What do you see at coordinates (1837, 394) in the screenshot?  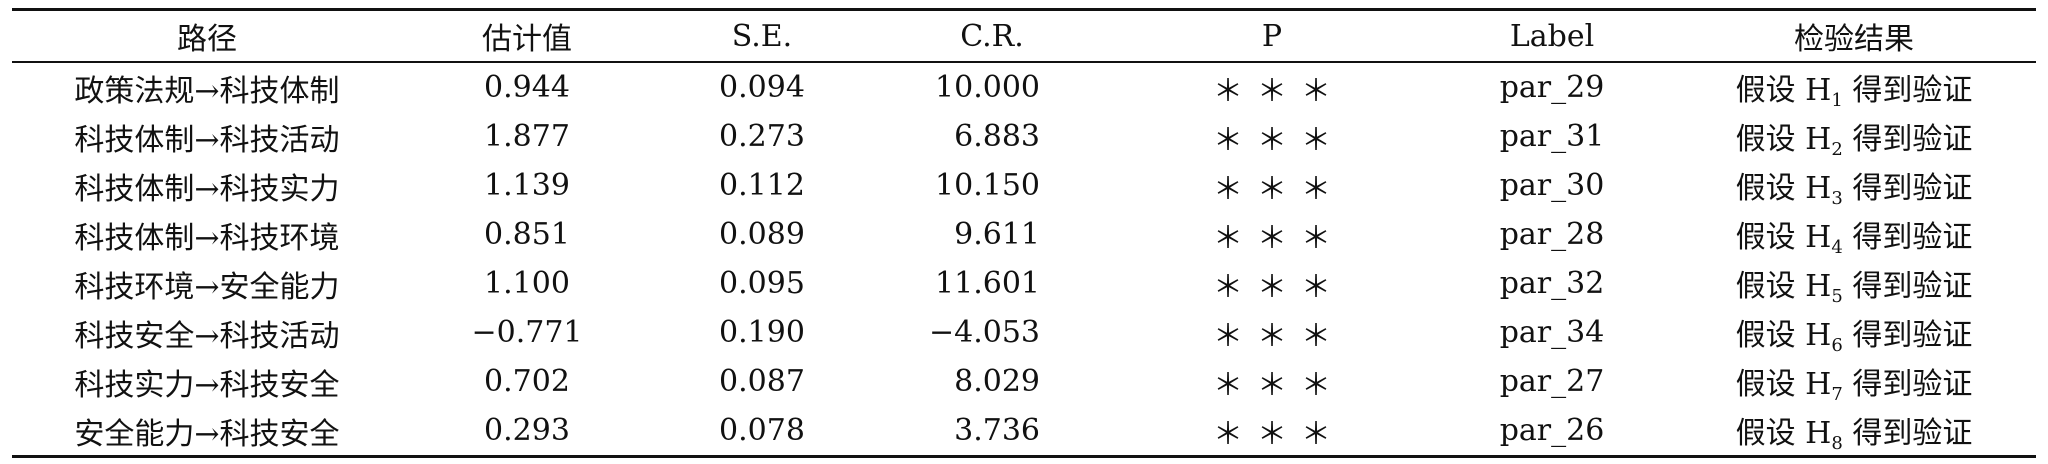 I see `hypothesis-index: 7` at bounding box center [1837, 394].